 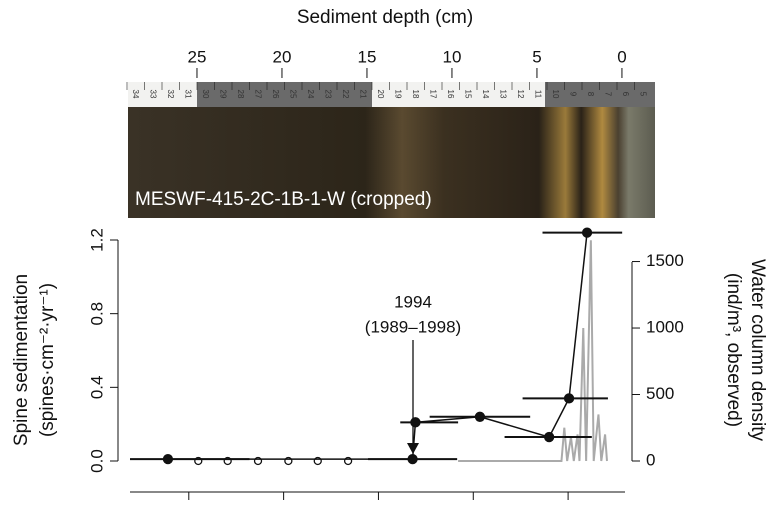 What do you see at coordinates (537, 94) in the screenshot?
I see `ruler-label: 11` at bounding box center [537, 94].